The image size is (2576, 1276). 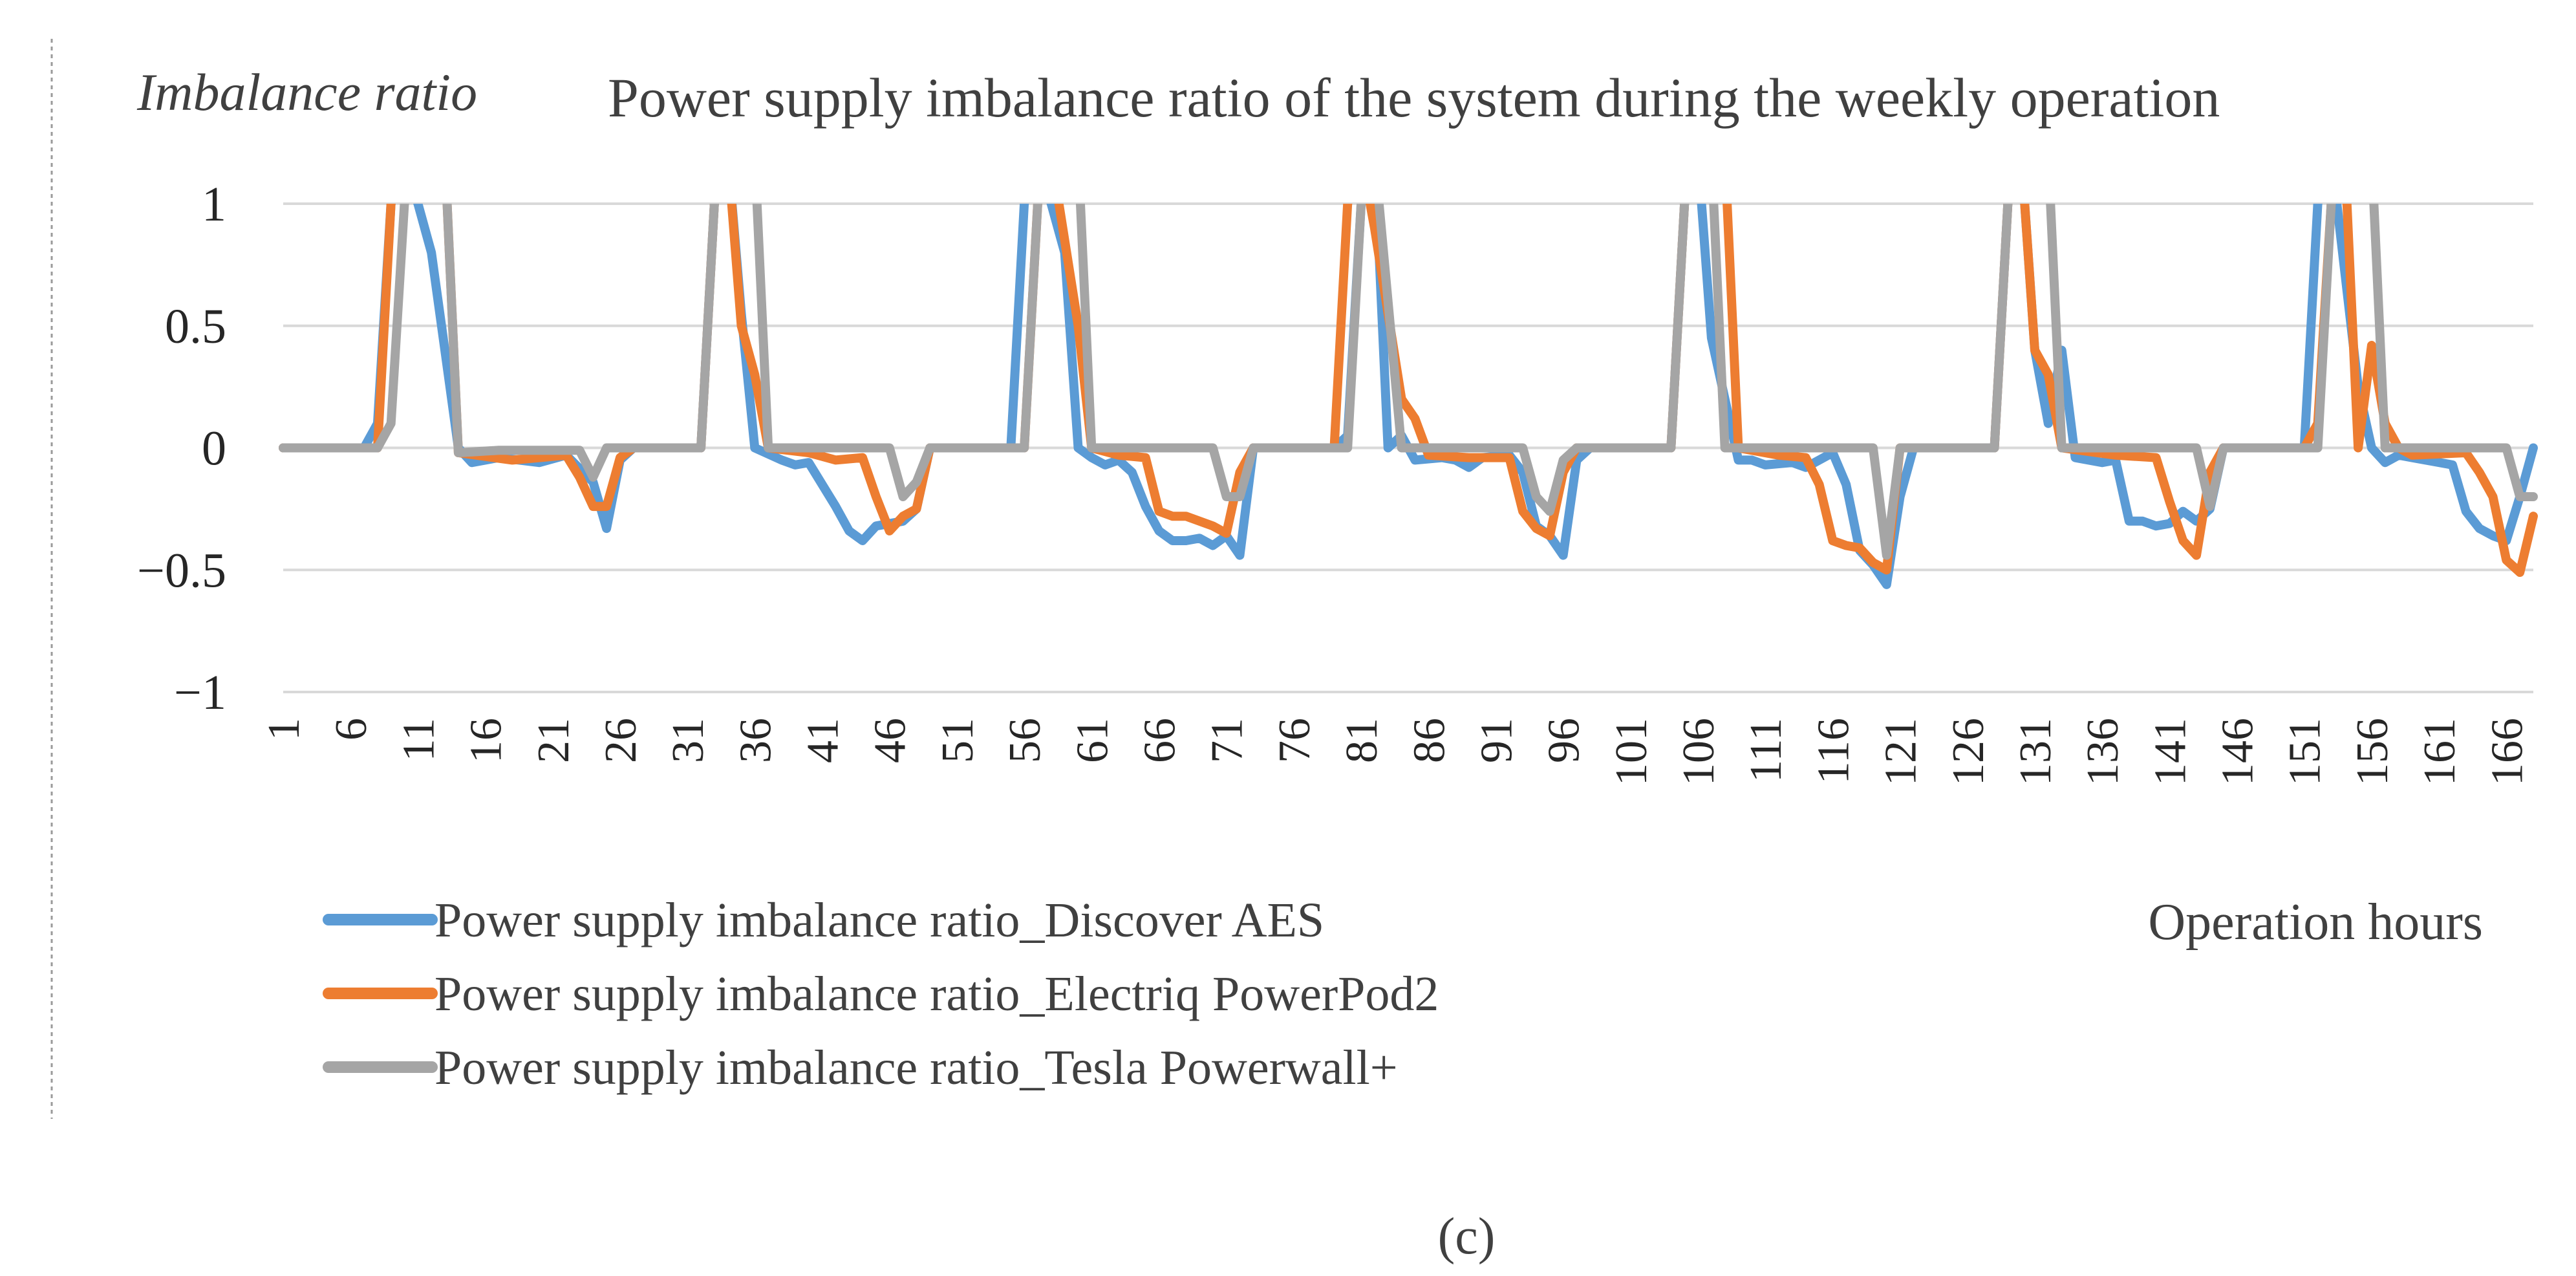 What do you see at coordinates (306, 92) in the screenshot?
I see `y-axis-title: Imbalance ratio` at bounding box center [306, 92].